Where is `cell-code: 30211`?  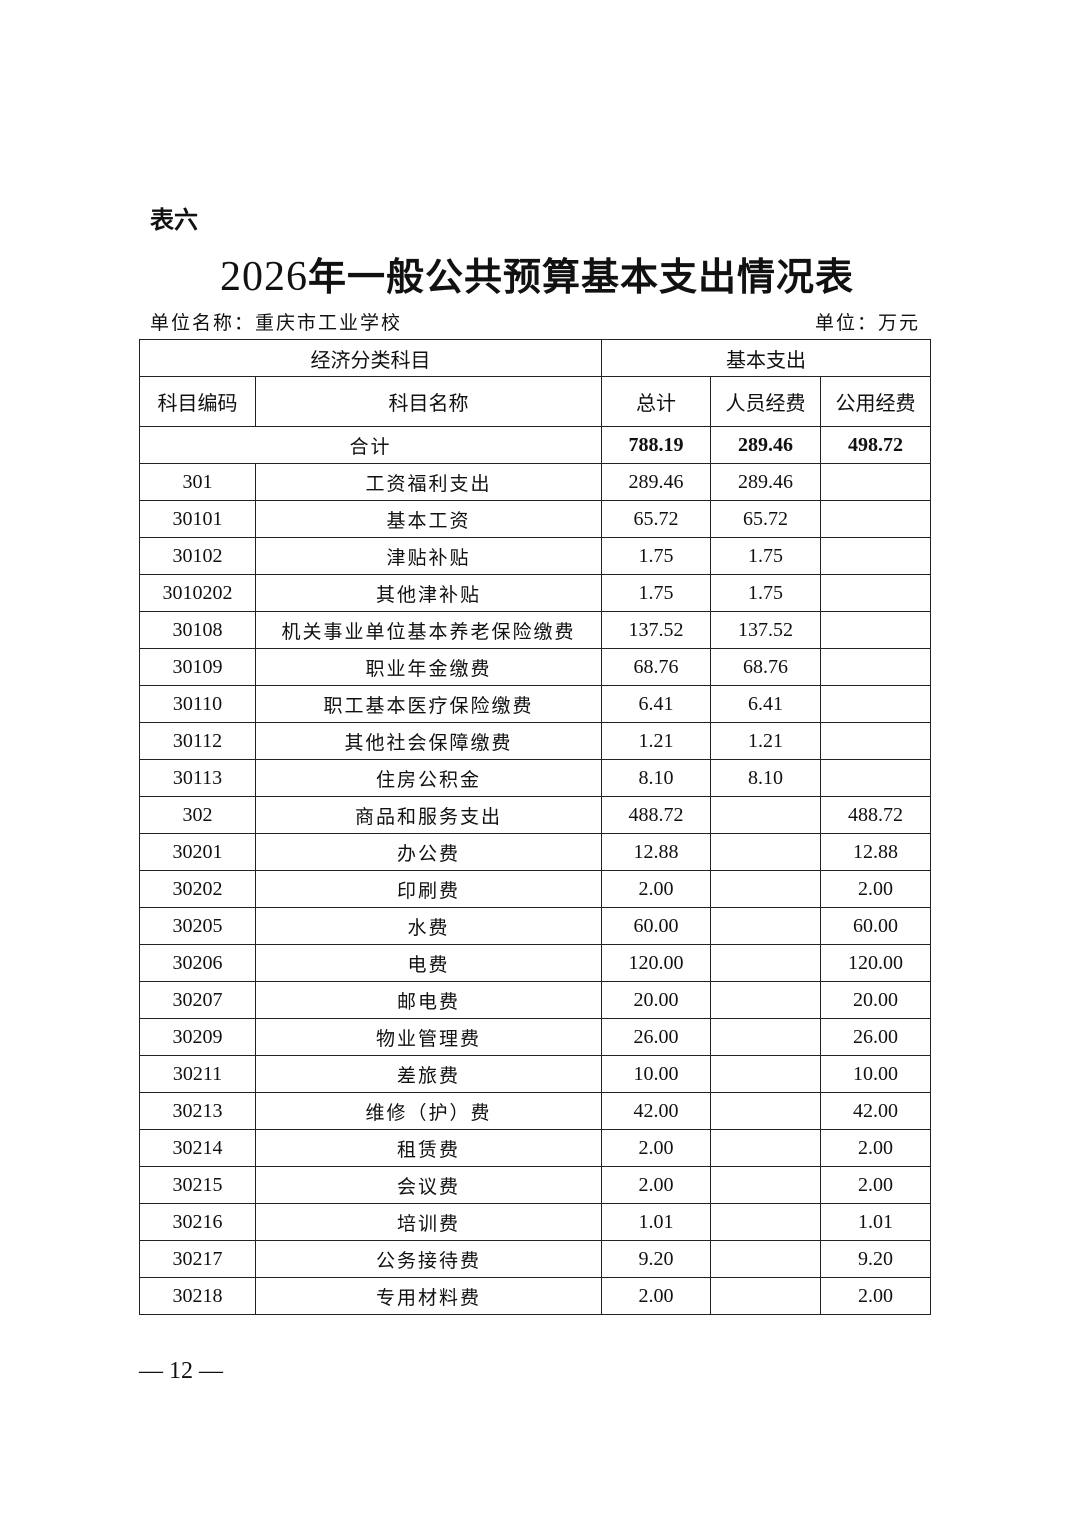 cell-code: 30211 is located at coordinates (197, 1074).